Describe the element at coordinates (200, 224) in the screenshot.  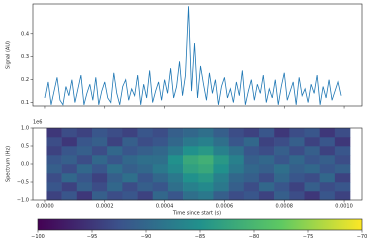
I see `colorbar` at that location.